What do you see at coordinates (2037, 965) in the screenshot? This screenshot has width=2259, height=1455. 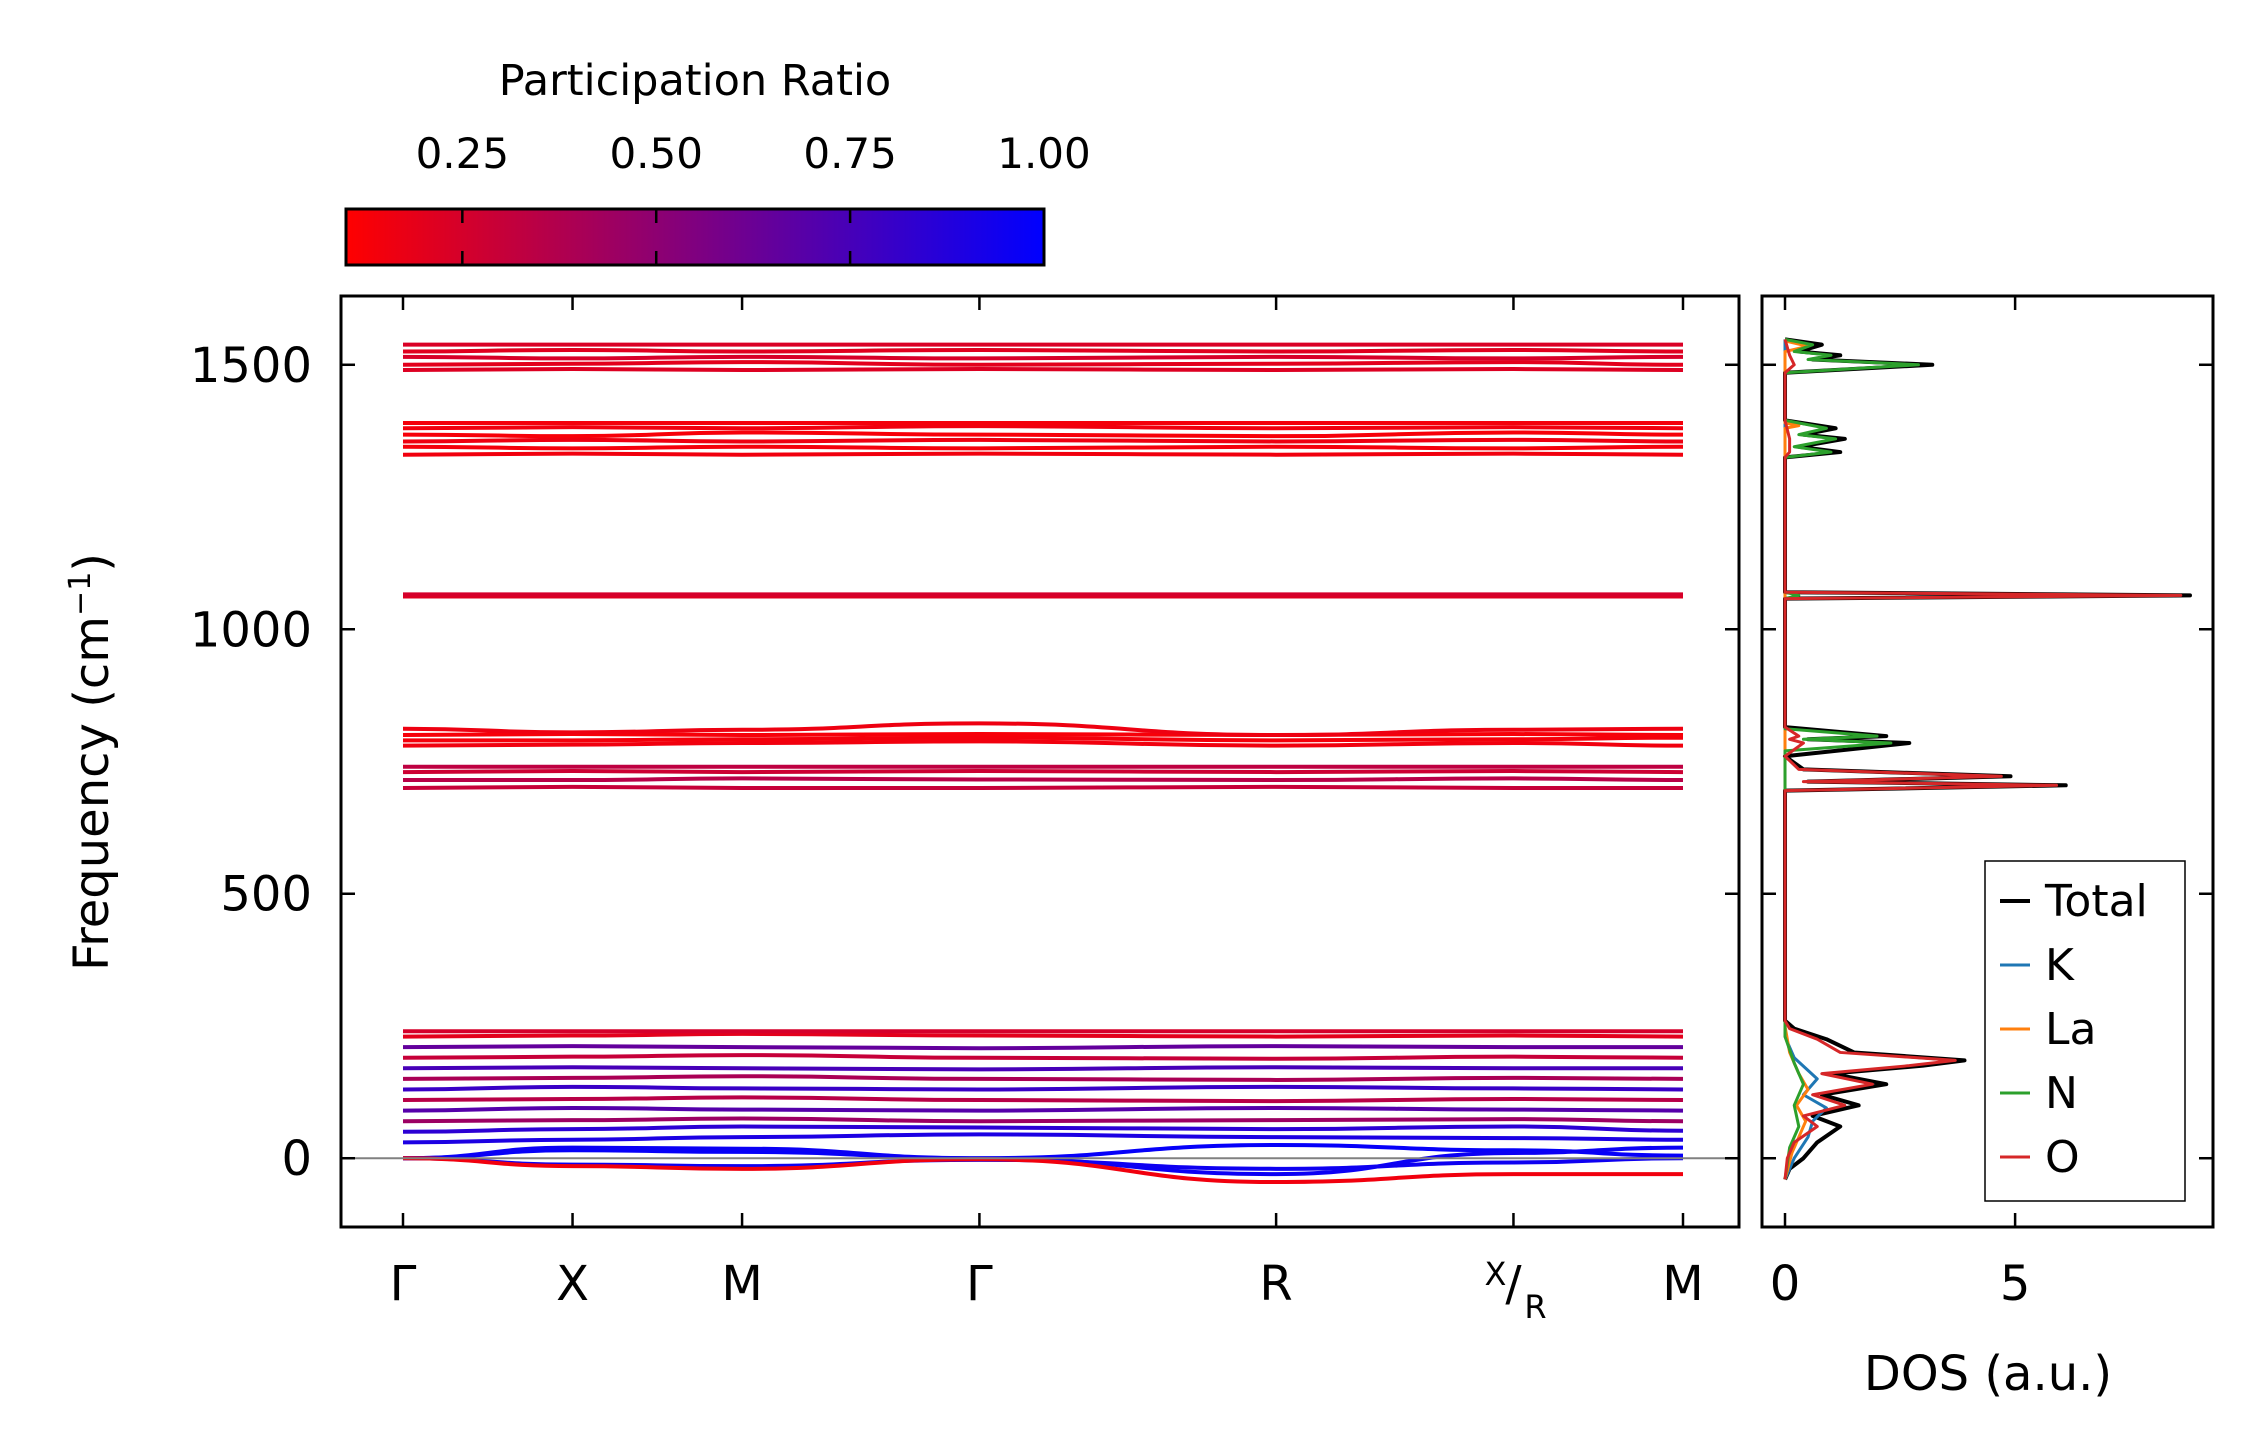 I see `legend-entry-k: K` at bounding box center [2037, 965].